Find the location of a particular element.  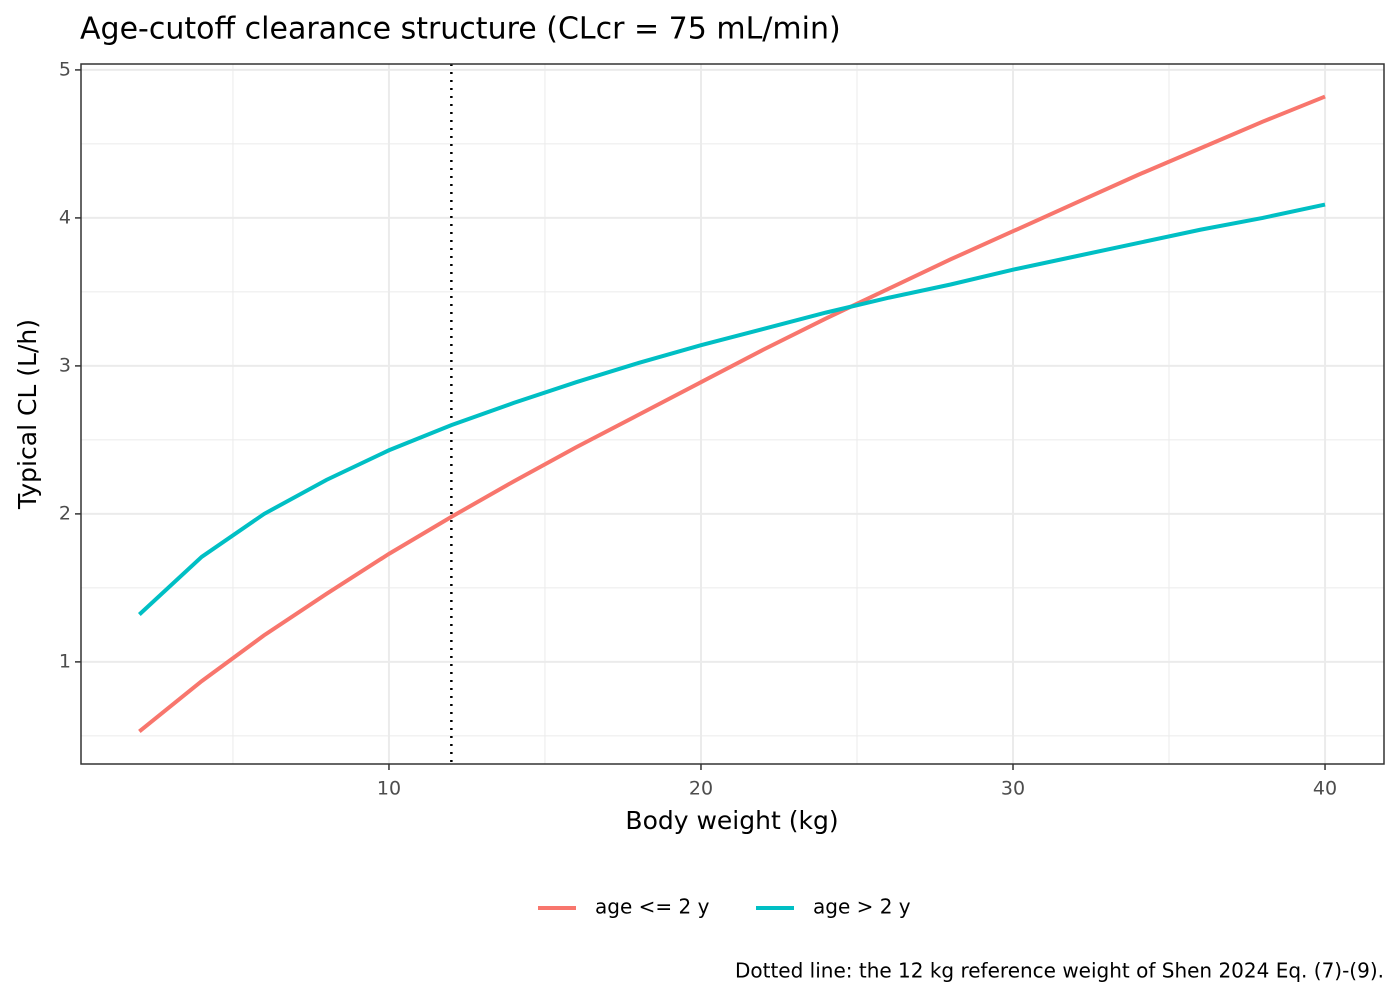

y-tick-label: 2 is located at coordinates (65, 513).